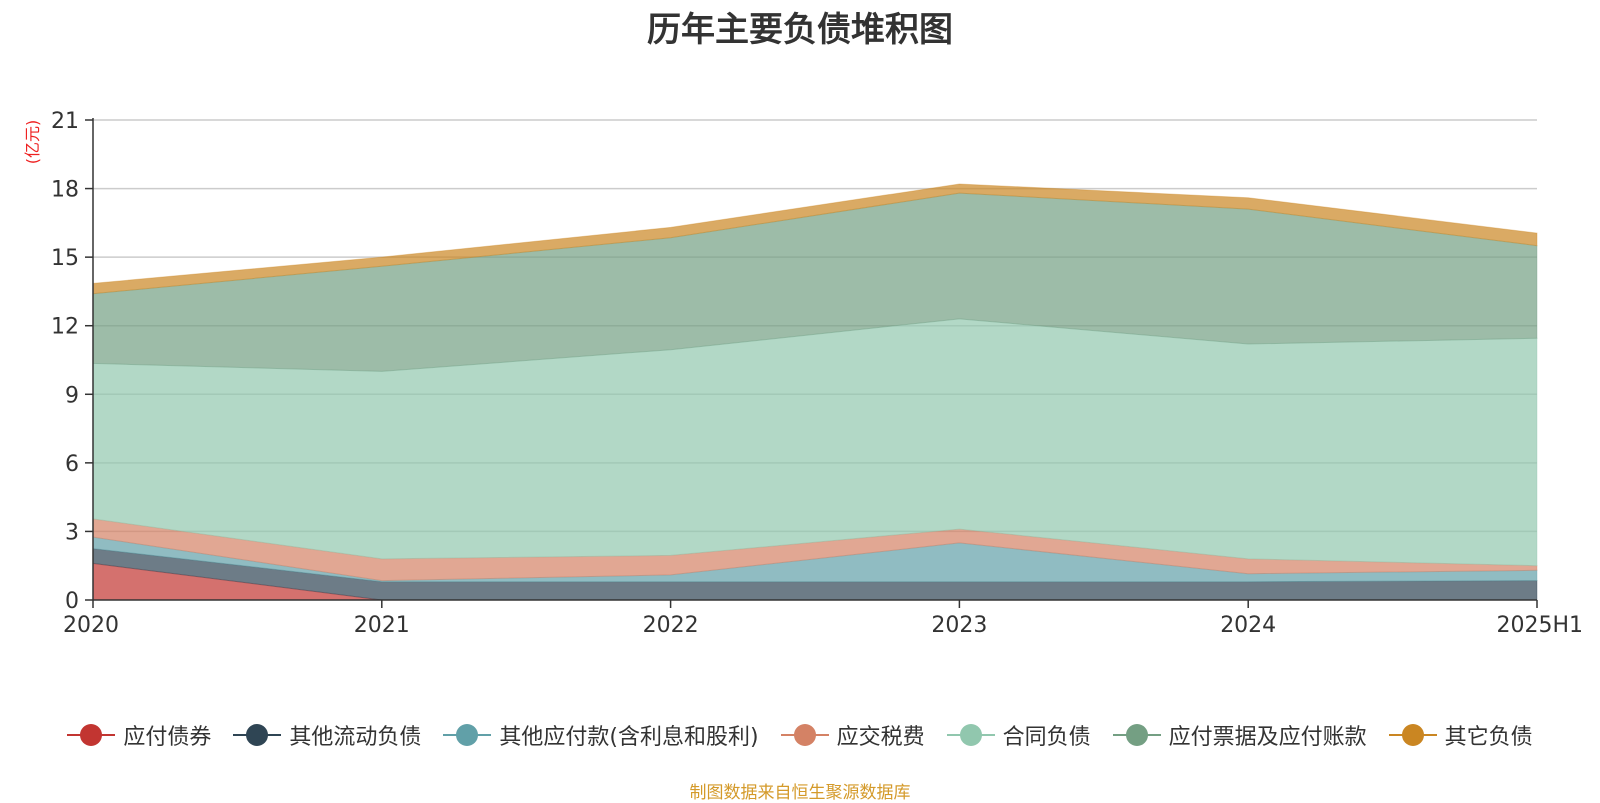 This screenshot has width=1600, height=803. Describe the element at coordinates (65, 121) in the screenshot. I see `y-tick-label: 21` at that location.